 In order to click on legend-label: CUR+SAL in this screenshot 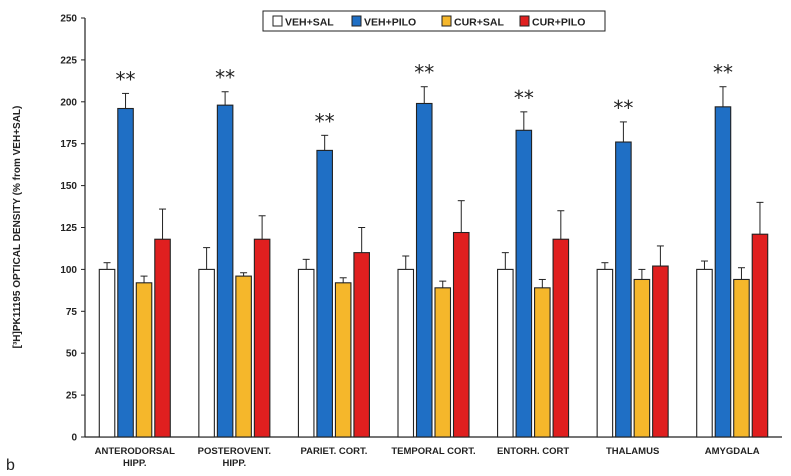, I will do `click(479, 23)`.